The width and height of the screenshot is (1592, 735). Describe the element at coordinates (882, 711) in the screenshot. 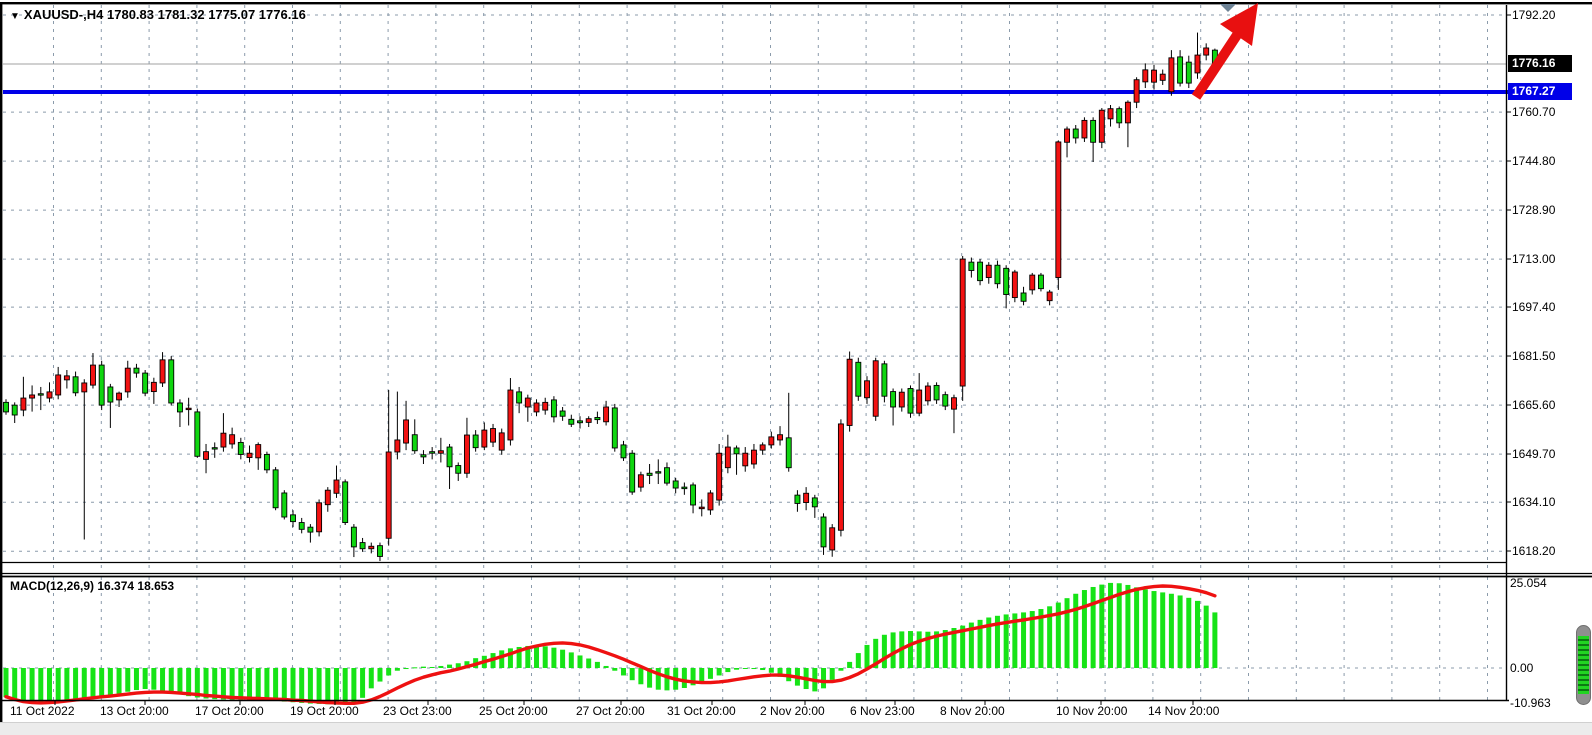

I see `time-axis-label: 6 Nov 23:00` at that location.